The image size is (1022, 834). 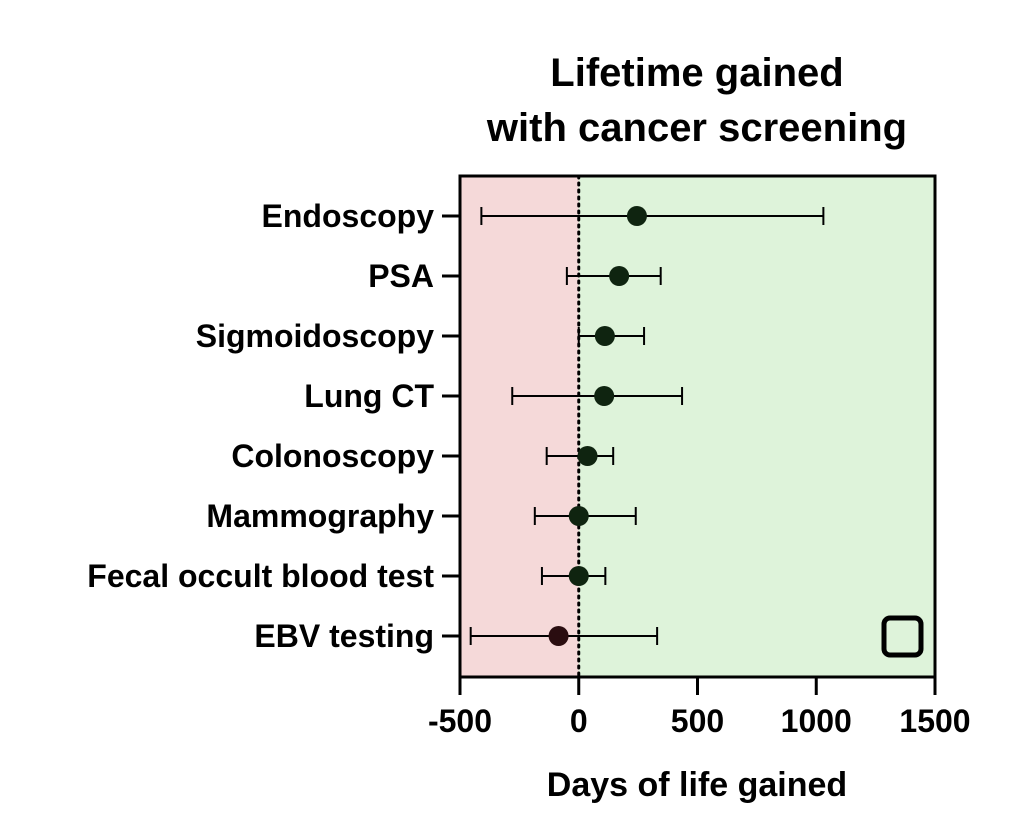 What do you see at coordinates (401, 276) in the screenshot?
I see `y-tick-label-1: PSA` at bounding box center [401, 276].